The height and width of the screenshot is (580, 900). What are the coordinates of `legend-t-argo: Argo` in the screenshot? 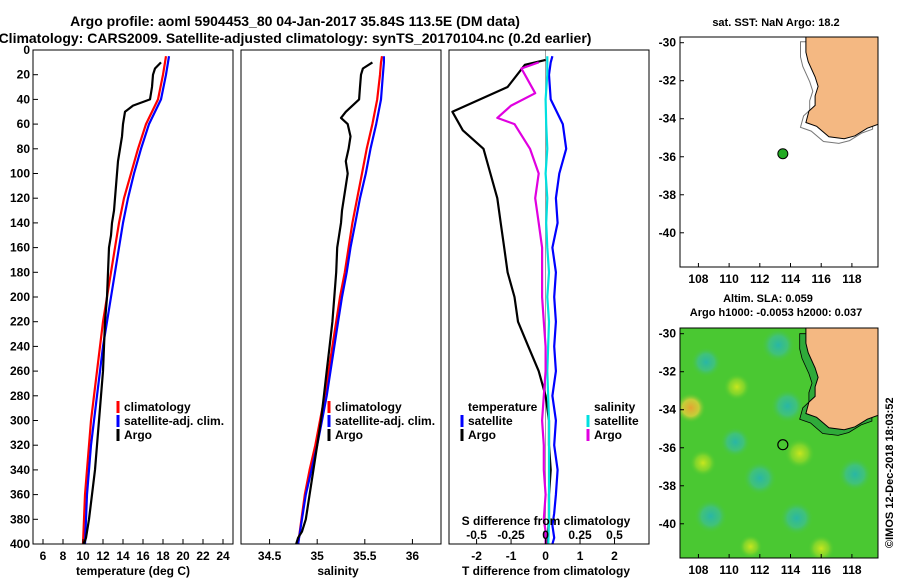 It's located at (482, 435).